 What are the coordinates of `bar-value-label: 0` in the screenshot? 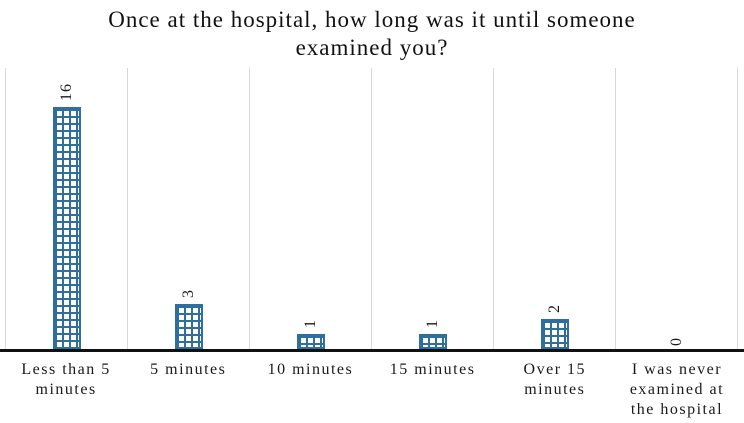 It's located at (676, 341).